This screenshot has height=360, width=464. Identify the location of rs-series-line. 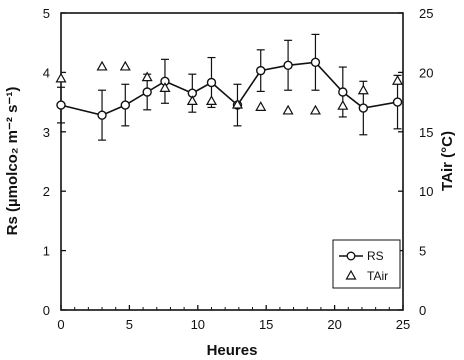
(229, 89).